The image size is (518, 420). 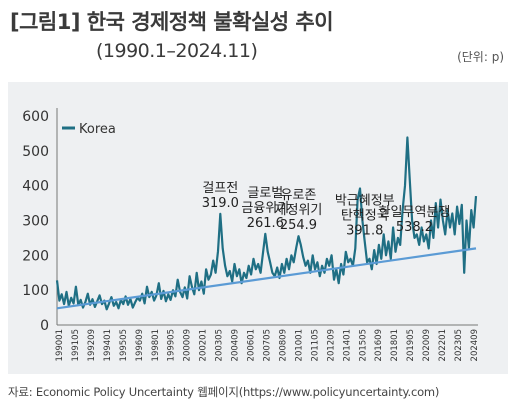 What do you see at coordinates (204, 345) in the screenshot?
I see `x-tick-label: 200201` at bounding box center [204, 345].